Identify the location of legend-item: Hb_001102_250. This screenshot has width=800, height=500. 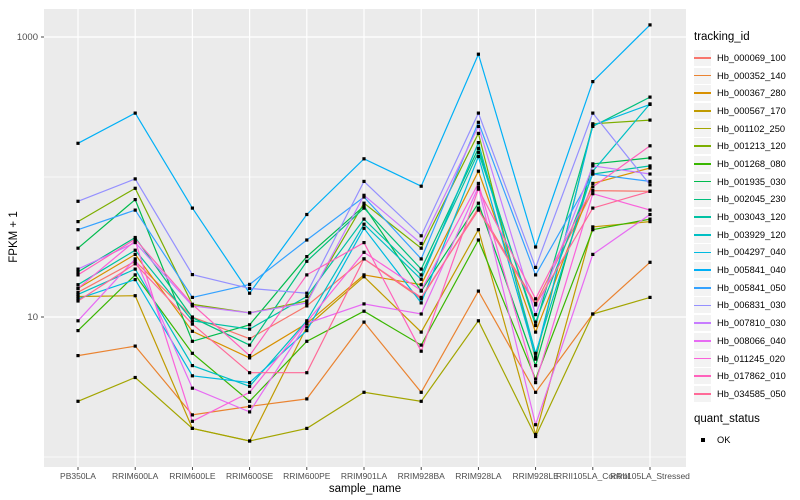
(747, 129).